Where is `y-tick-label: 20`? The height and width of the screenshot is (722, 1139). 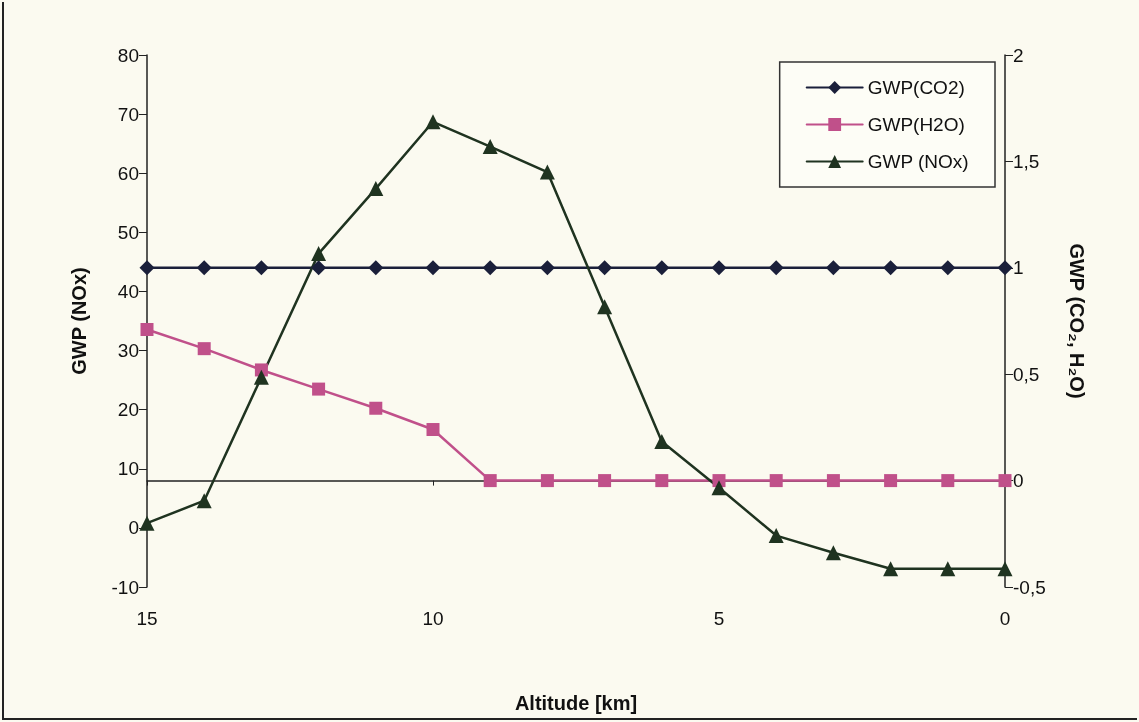
y-tick-label: 20 is located at coordinates (128, 410).